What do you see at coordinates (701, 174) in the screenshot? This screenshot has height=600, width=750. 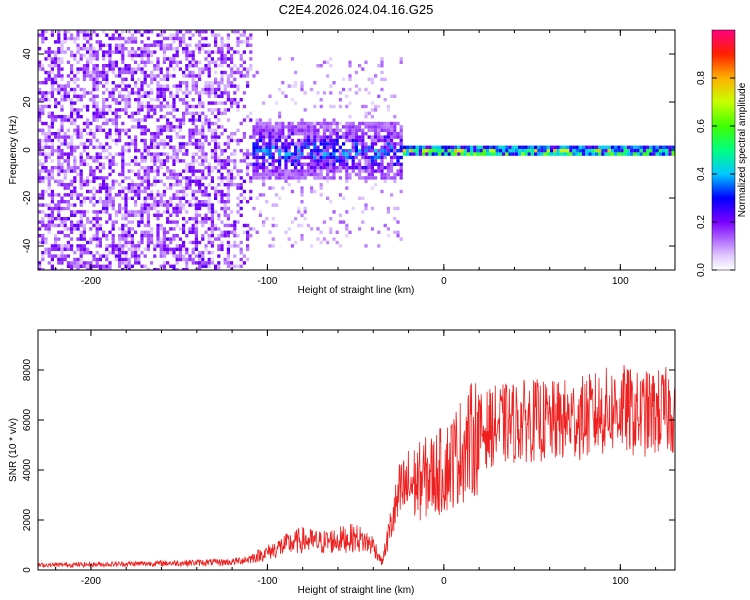 I see `colorbar-tick-label: 0.4` at bounding box center [701, 174].